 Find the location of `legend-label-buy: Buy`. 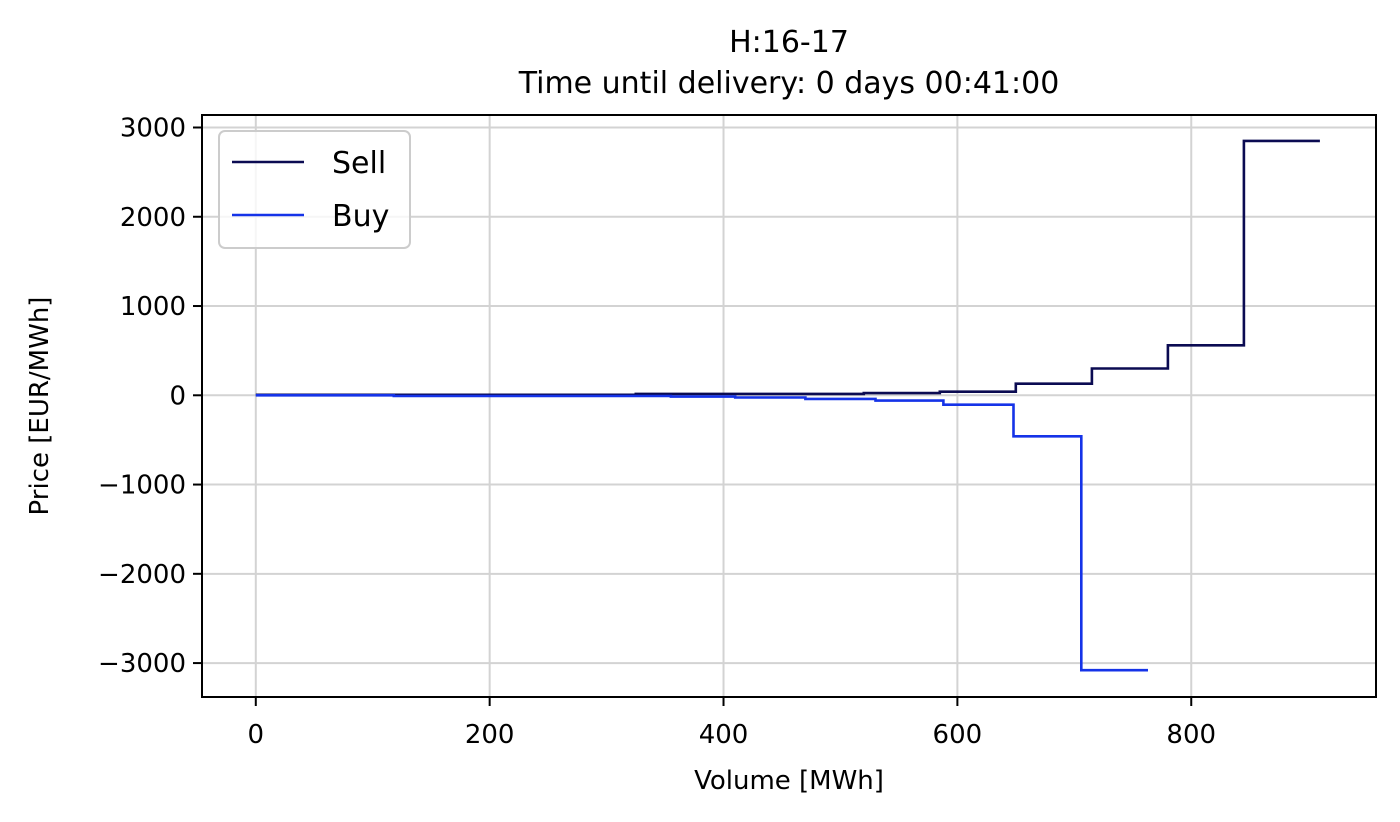

legend-label-buy: Buy is located at coordinates (360, 216).